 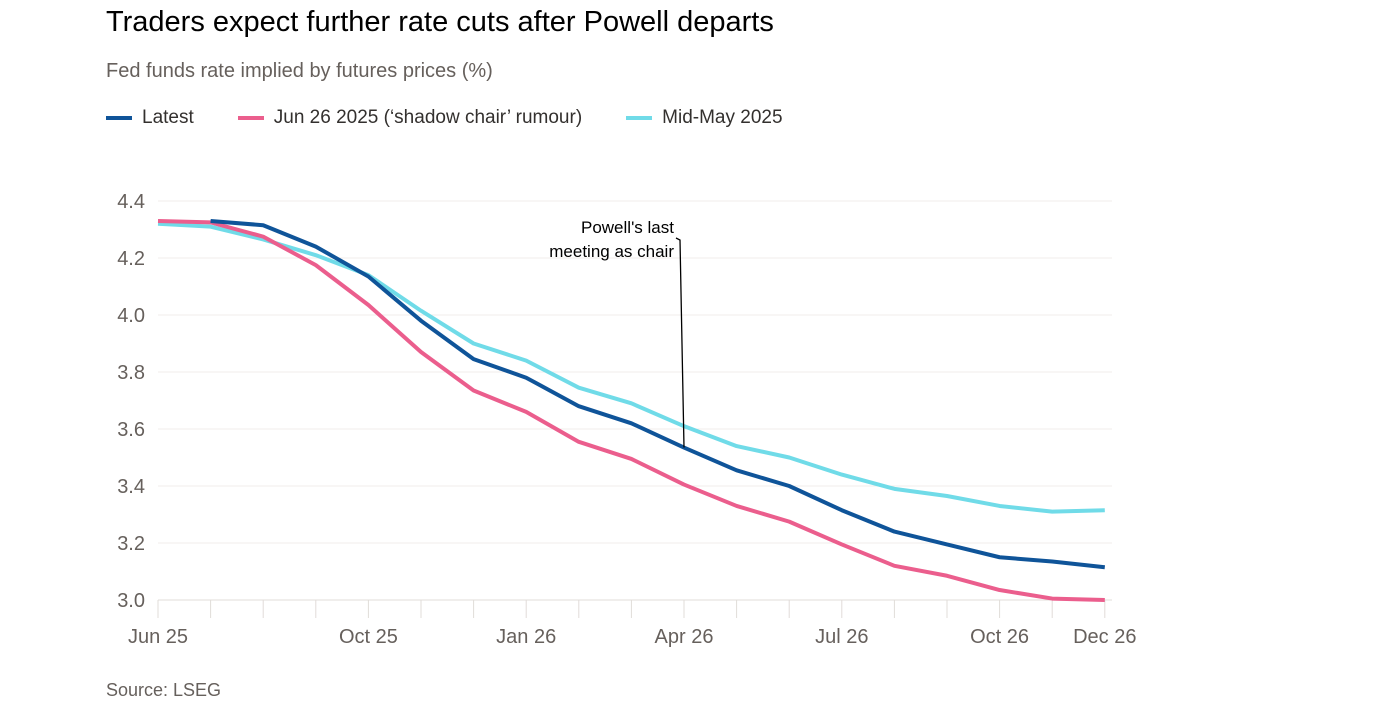 What do you see at coordinates (131, 601) in the screenshot?
I see `y-tick-label: 3.0` at bounding box center [131, 601].